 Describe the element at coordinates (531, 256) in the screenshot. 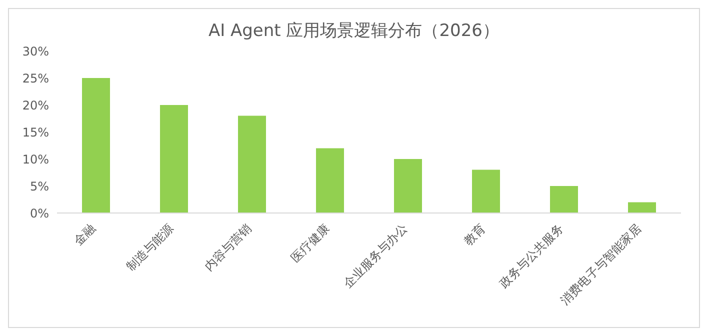

I see `x-tick-label: 政务与公共服务` at that location.